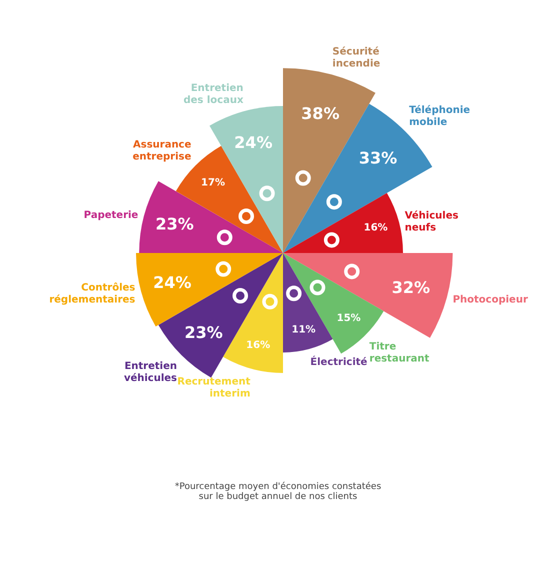  I want to click on data-label: 15%, so click(348, 318).